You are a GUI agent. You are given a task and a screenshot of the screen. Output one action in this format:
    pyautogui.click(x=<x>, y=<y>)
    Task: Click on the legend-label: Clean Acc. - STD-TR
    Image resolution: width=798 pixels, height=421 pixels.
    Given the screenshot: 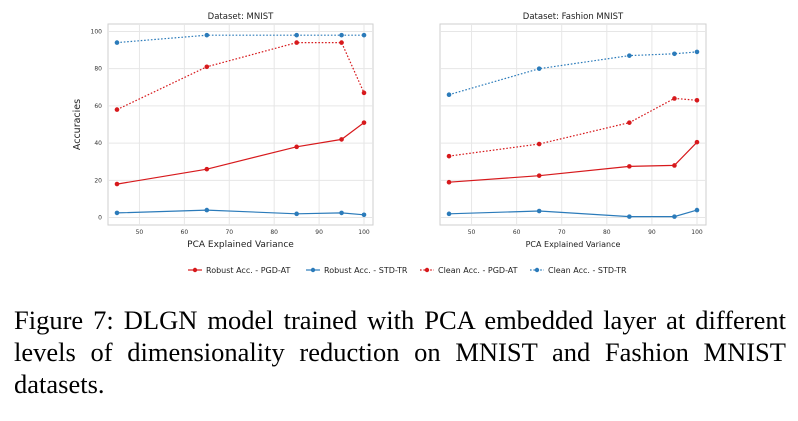 What is the action you would take?
    pyautogui.click(x=587, y=270)
    